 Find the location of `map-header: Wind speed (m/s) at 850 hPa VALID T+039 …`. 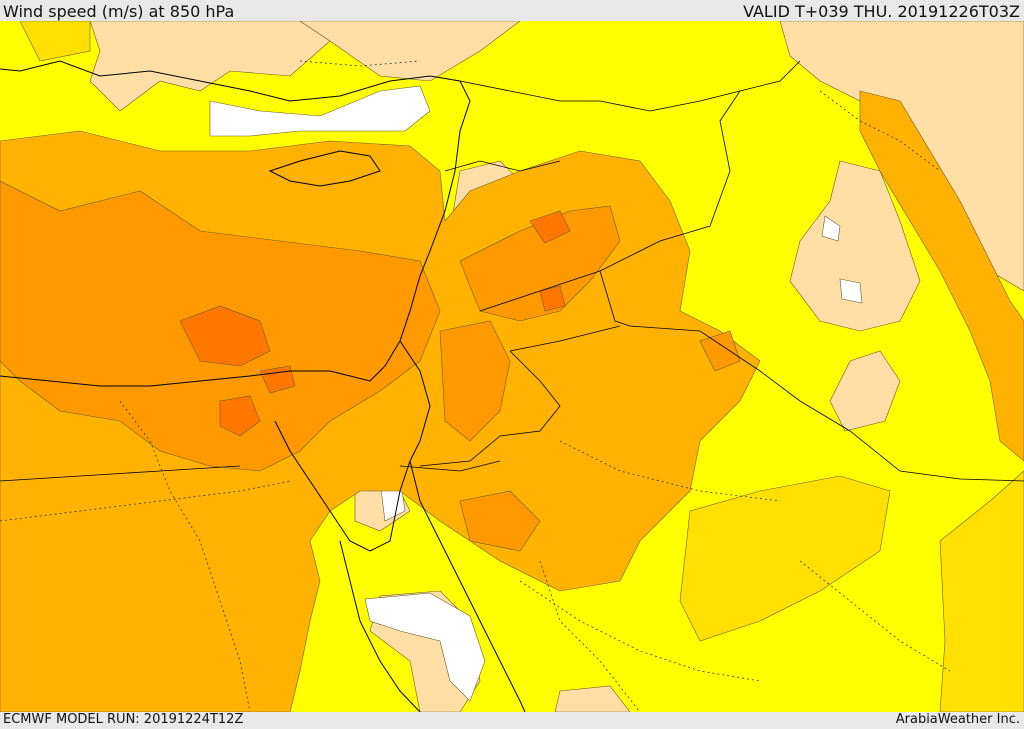

map-header: Wind speed (m/s) at 850 hPa VALID T+039 … is located at coordinates (512, 10).